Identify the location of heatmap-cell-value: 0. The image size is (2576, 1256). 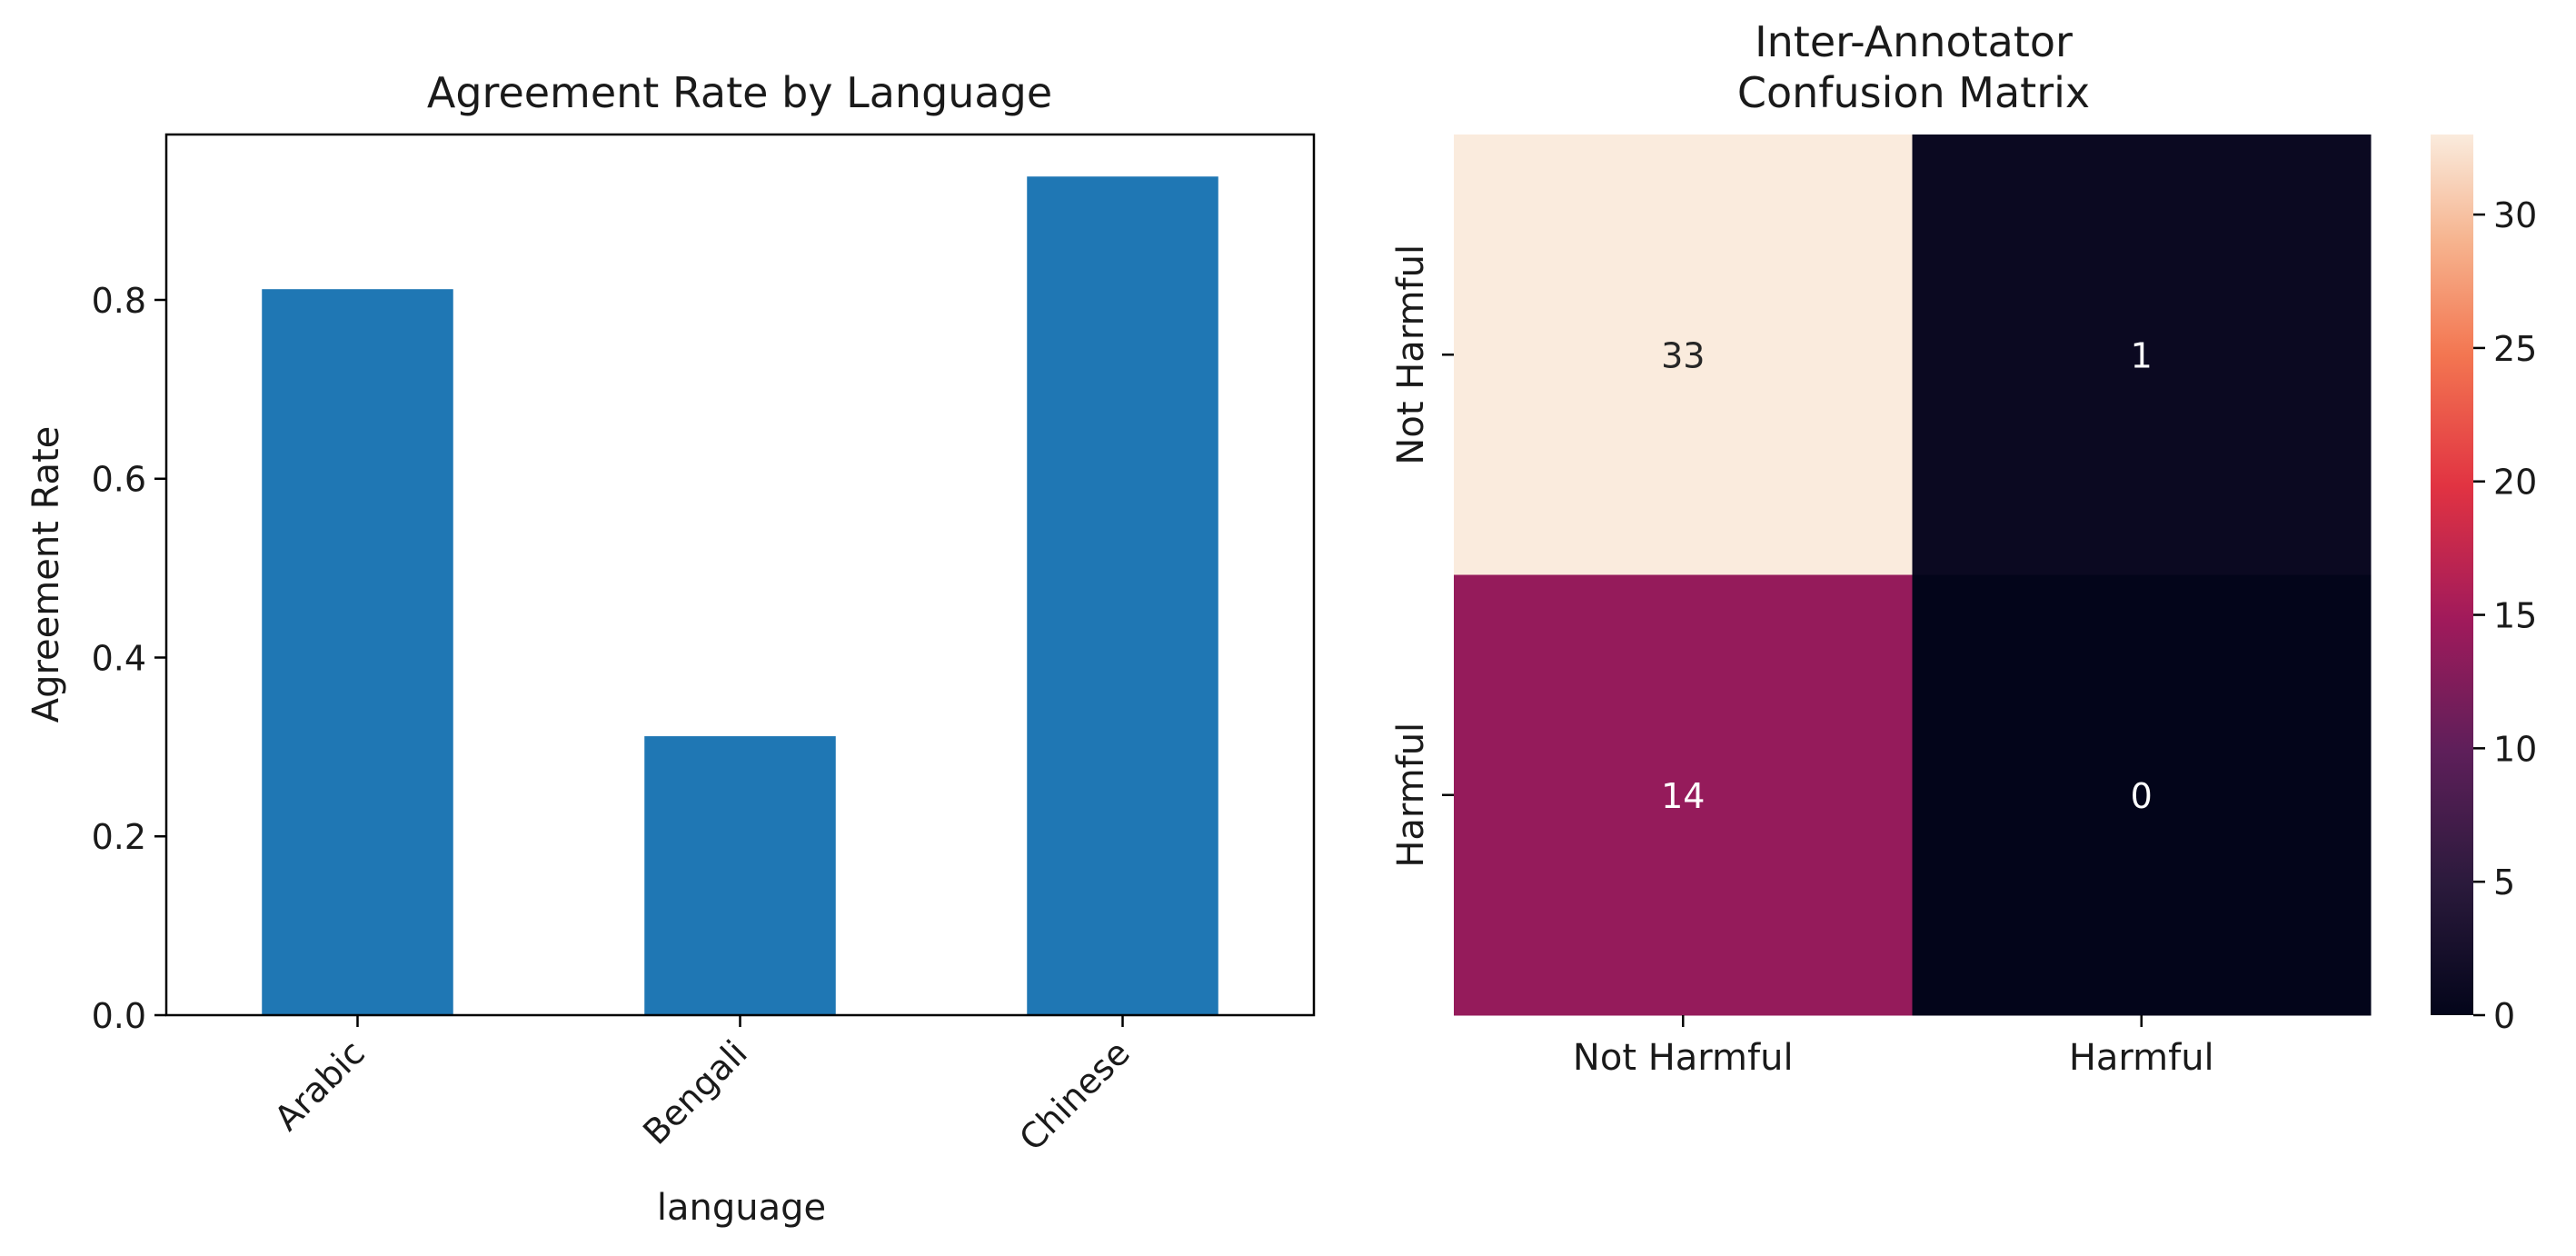
(2142, 796).